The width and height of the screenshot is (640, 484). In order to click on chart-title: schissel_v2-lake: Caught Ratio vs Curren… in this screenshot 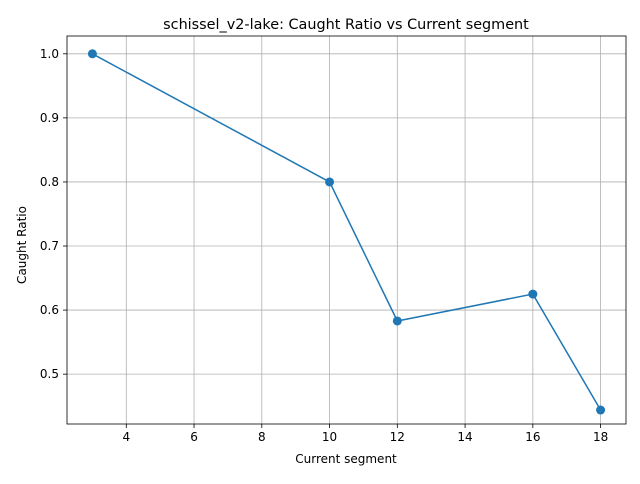, I will do `click(346, 25)`.